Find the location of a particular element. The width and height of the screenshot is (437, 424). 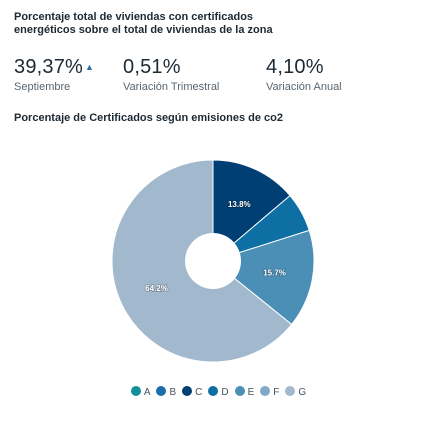

legend-swatch-b is located at coordinates (161, 391).